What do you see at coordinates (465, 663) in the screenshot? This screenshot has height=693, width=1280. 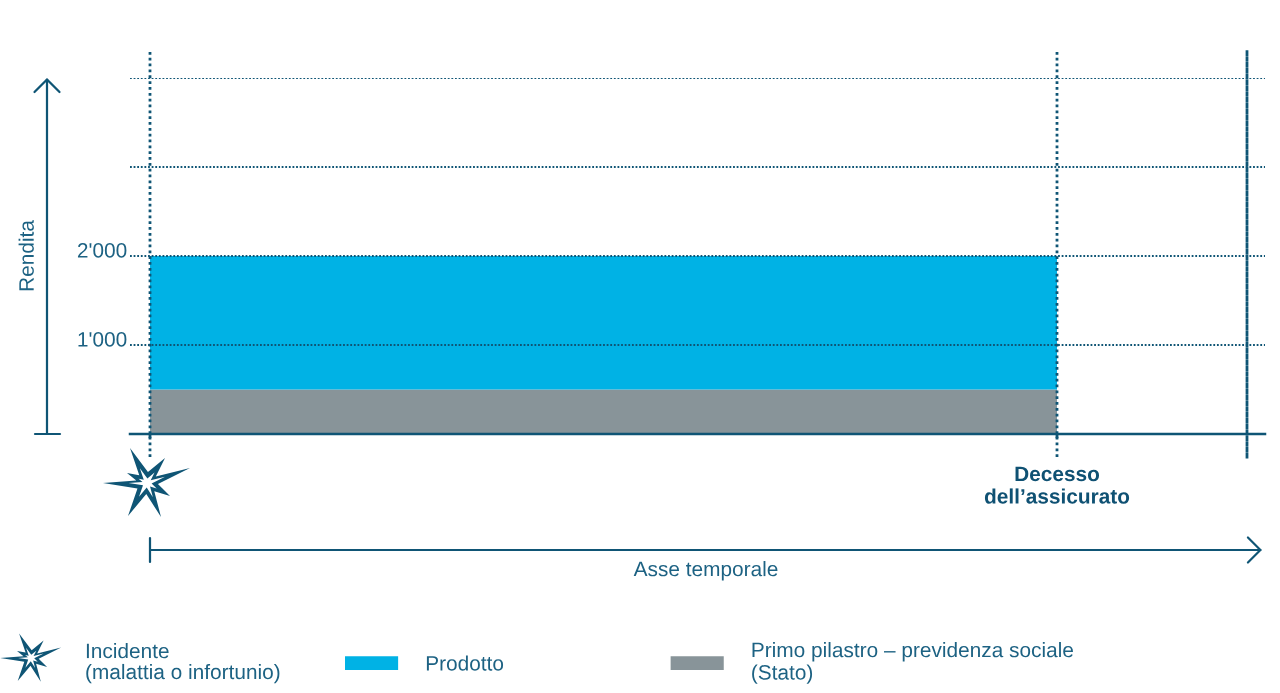 I see `legend-label: Prodotto` at bounding box center [465, 663].